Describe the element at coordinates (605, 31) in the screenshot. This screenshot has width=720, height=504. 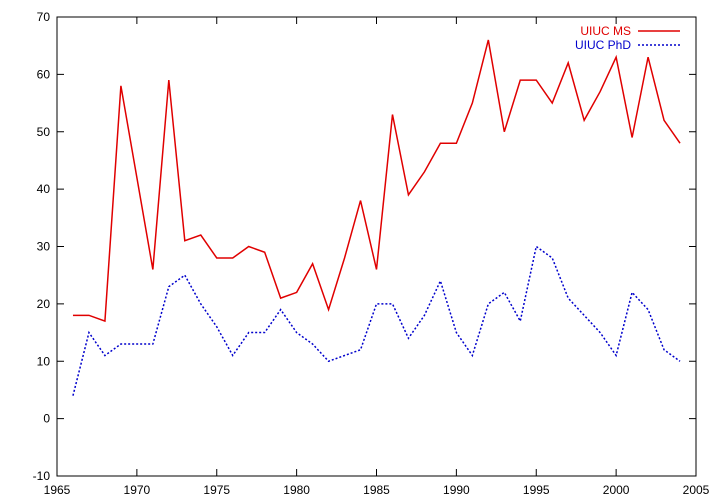
I see `legend-label: UIUC MS` at that location.